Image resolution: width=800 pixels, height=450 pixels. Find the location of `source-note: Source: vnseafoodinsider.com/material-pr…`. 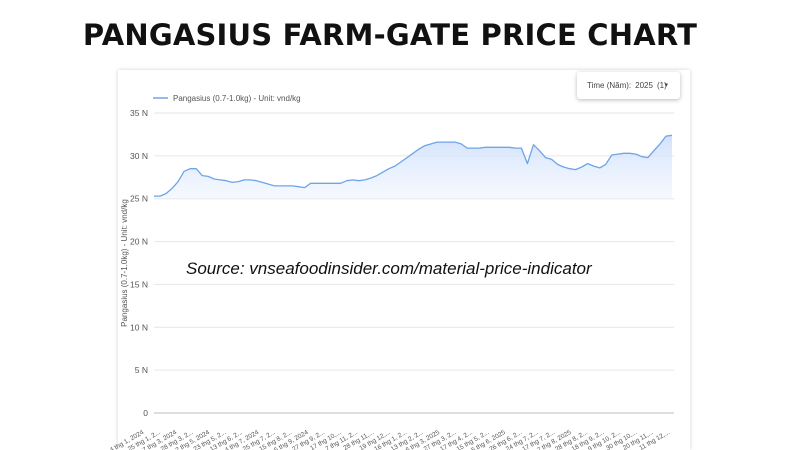

source-note: Source: vnseafoodinsider.com/material-pr… is located at coordinates (389, 268).